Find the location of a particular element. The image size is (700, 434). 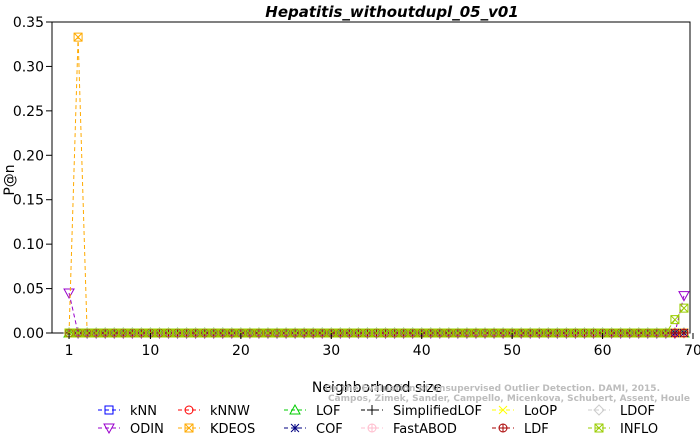

x-tick-label: 70 is located at coordinates (692, 351).